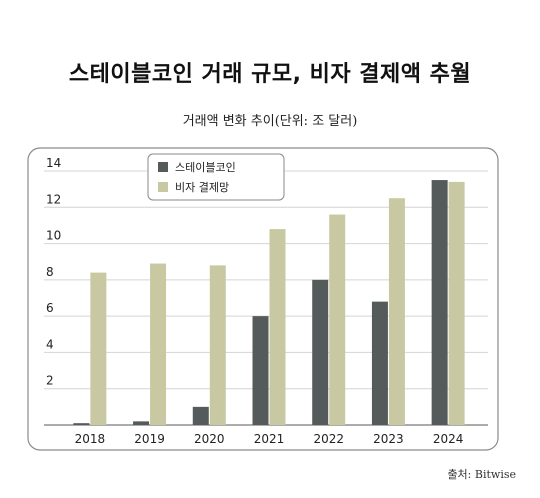 The image size is (540, 498). What do you see at coordinates (50, 308) in the screenshot?
I see `y-tick-label: 6` at bounding box center [50, 308].